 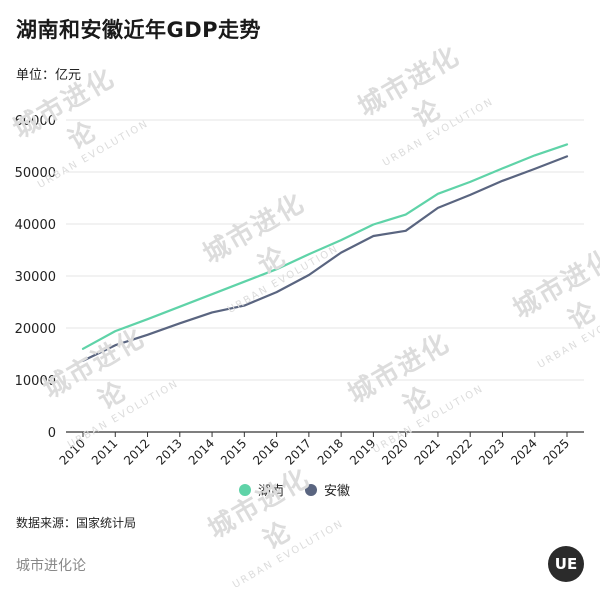 I want to click on x-tick-label: 2024, so click(x=523, y=451).